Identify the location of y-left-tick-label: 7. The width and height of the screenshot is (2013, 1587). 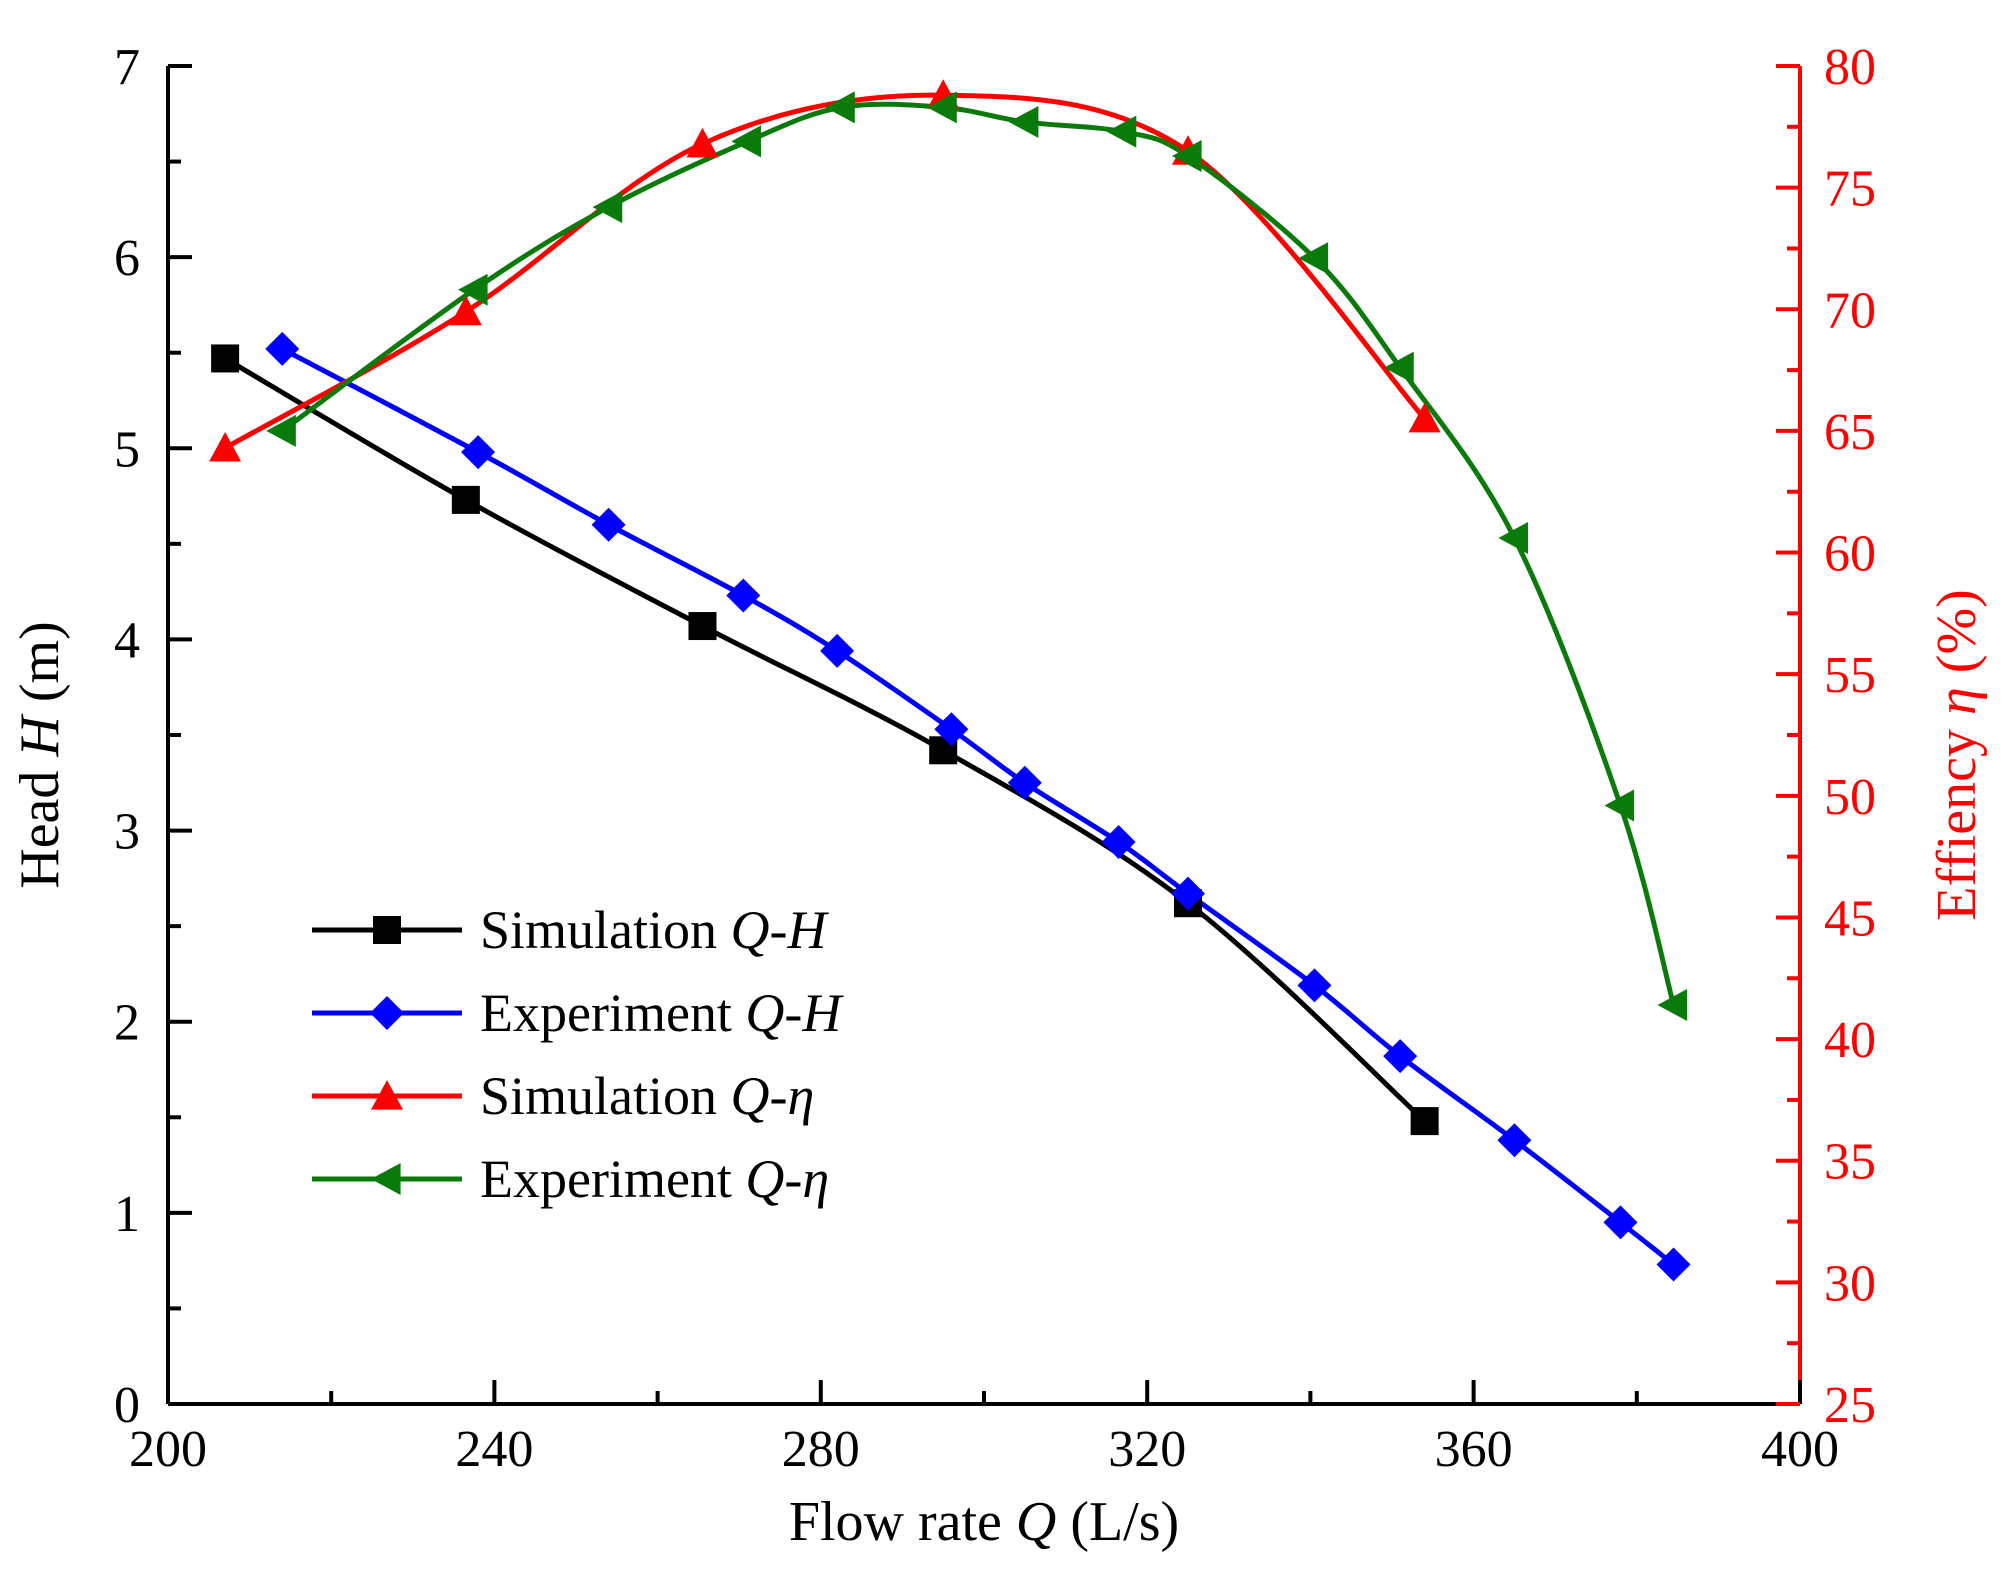
(127, 67).